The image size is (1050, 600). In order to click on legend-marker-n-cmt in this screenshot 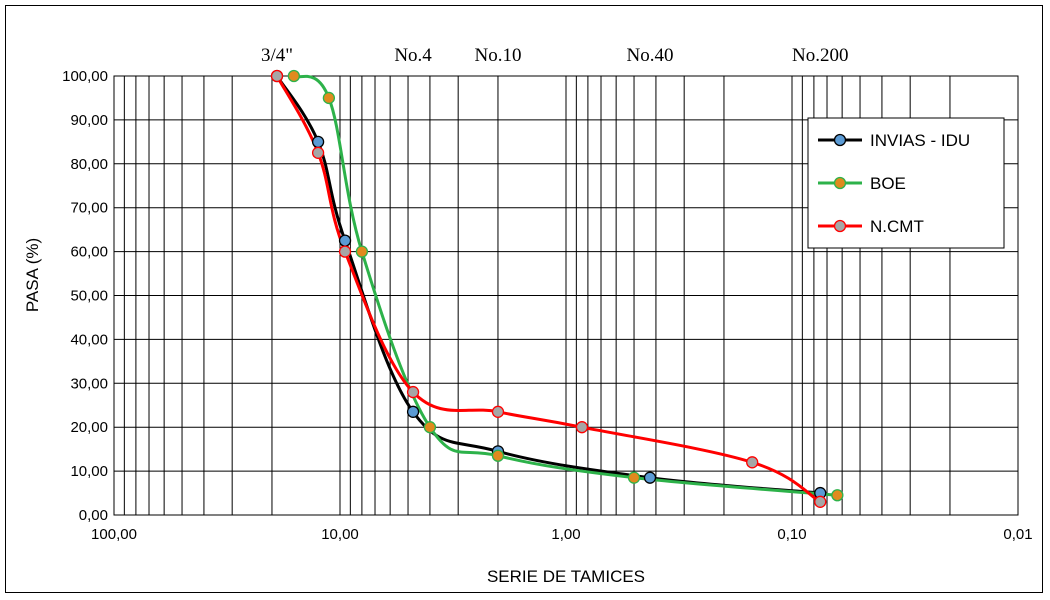, I will do `click(840, 226)`.